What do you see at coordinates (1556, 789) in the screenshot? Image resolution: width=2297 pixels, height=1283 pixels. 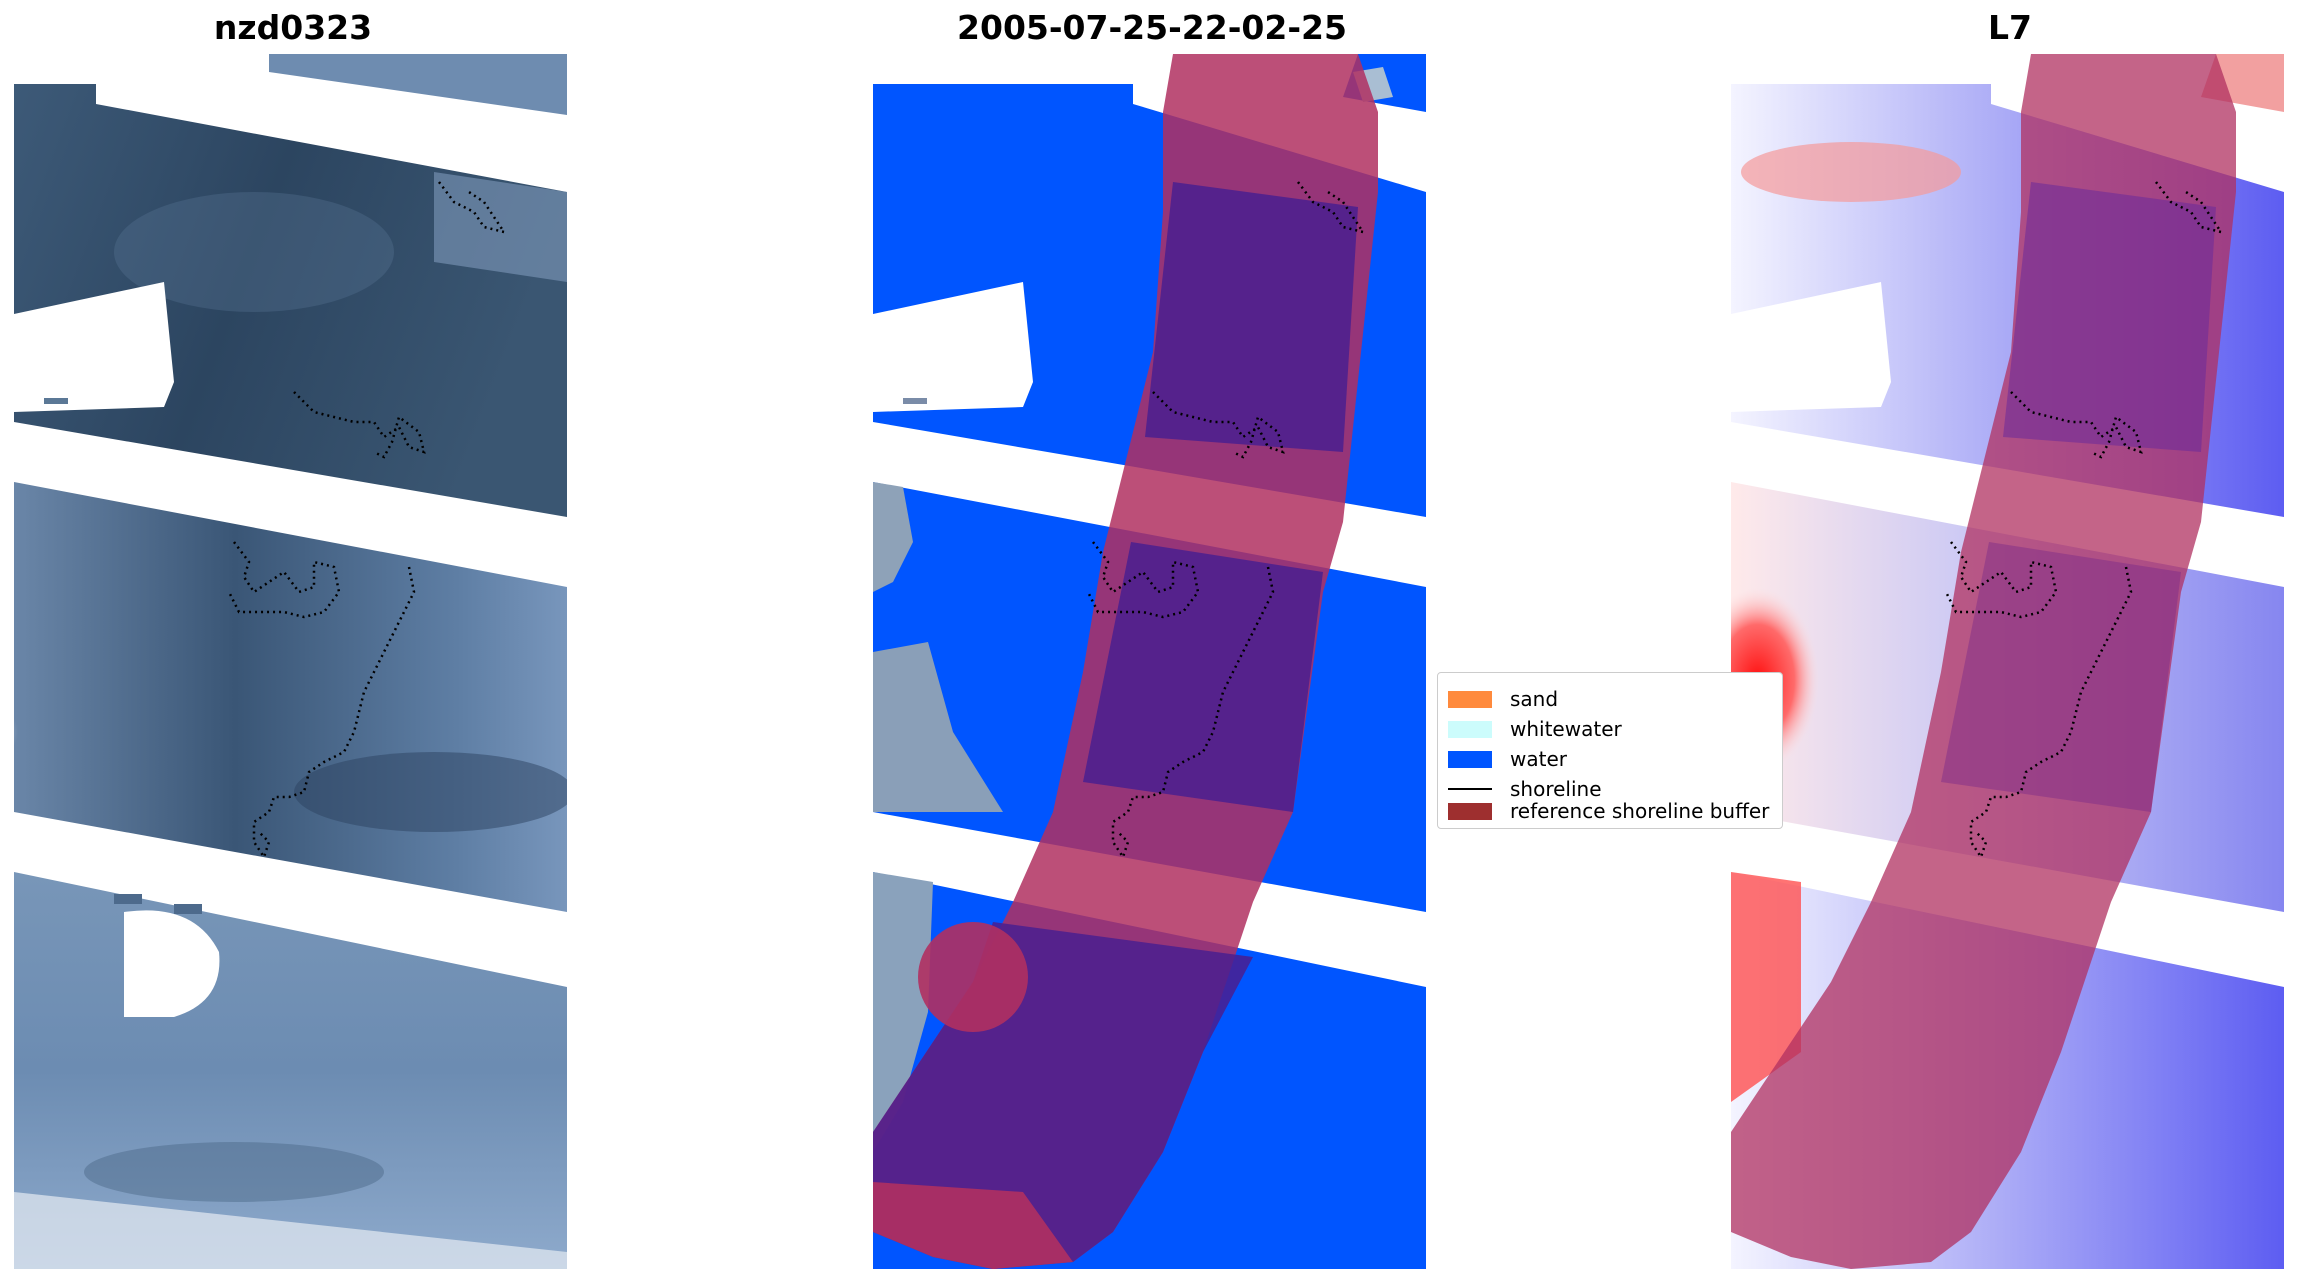 I see `legend-label-shoreline: shoreline` at bounding box center [1556, 789].